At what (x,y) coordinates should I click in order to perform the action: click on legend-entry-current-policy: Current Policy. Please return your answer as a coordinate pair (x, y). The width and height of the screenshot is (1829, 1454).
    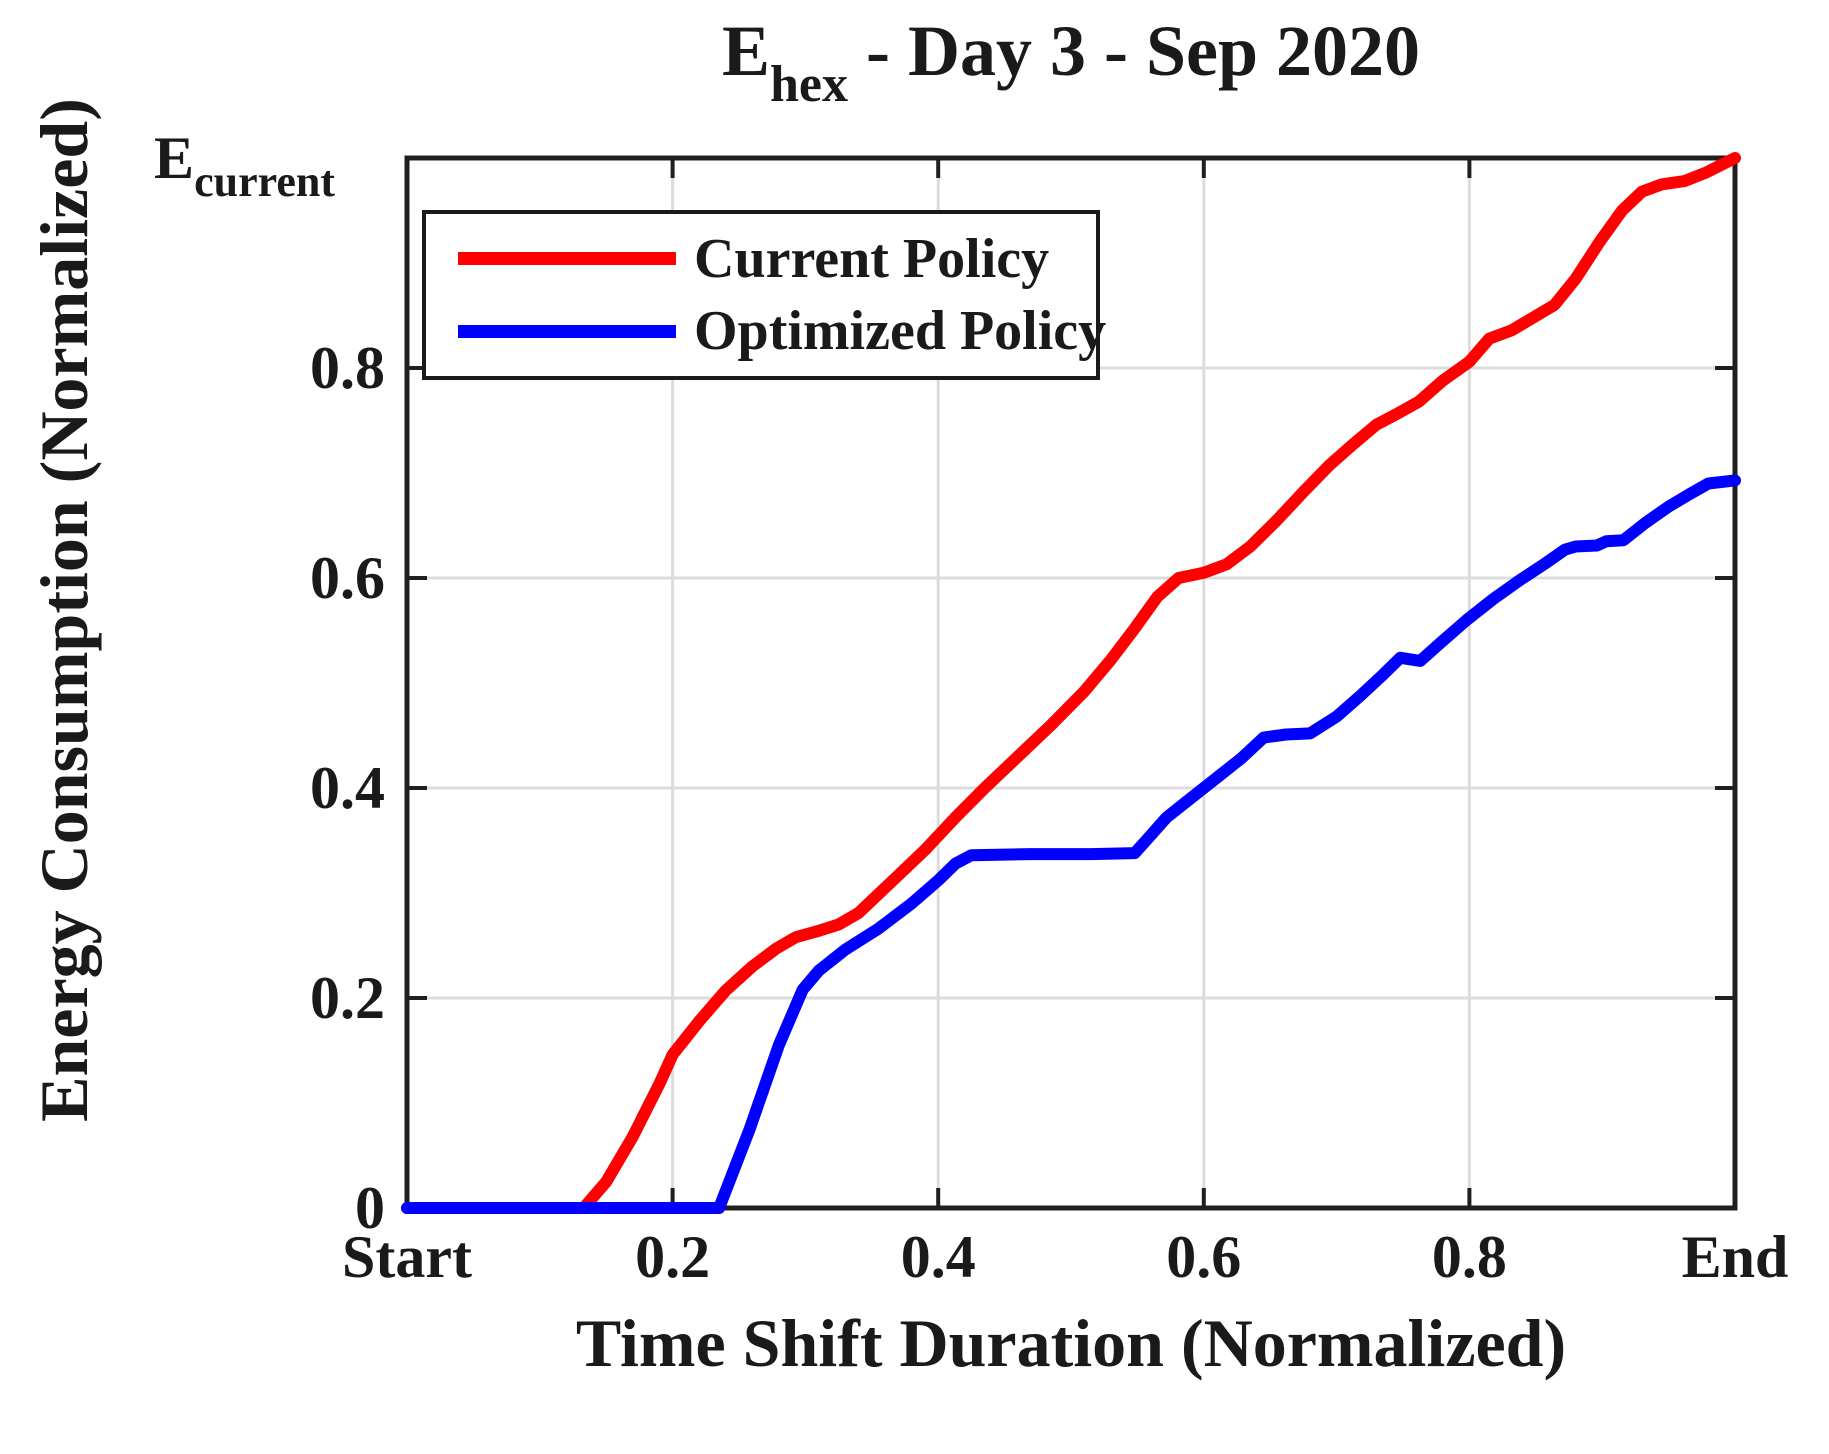
    Looking at the image, I should click on (761, 259).